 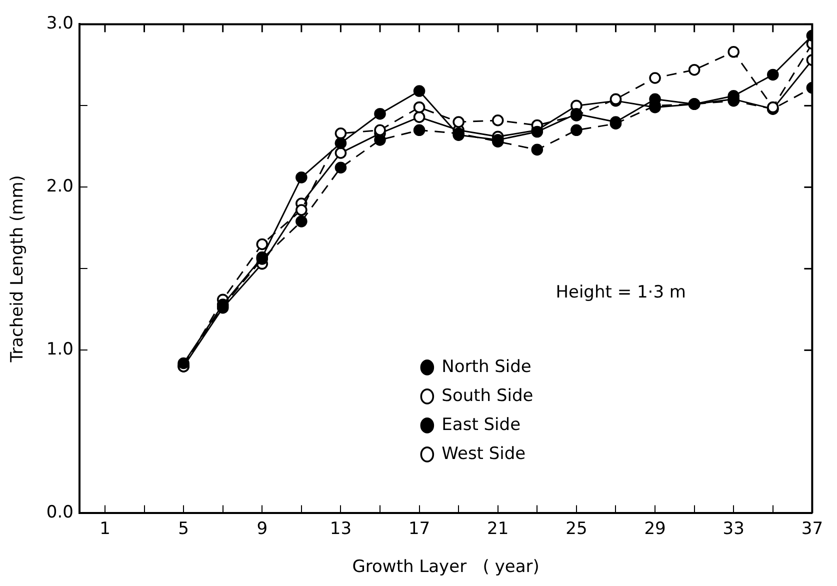 What do you see at coordinates (419, 528) in the screenshot?
I see `x-tick-label: 17` at bounding box center [419, 528].